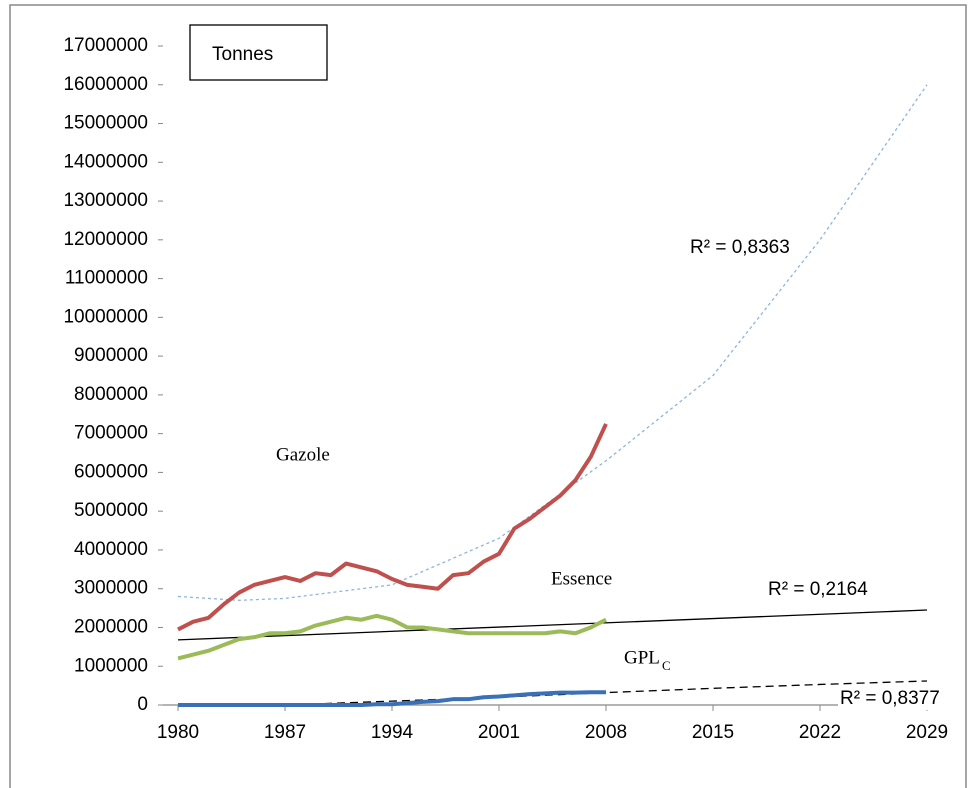 Image resolution: width=970 pixels, height=788 pixels. I want to click on x-tick-label: 1987, so click(285, 732).